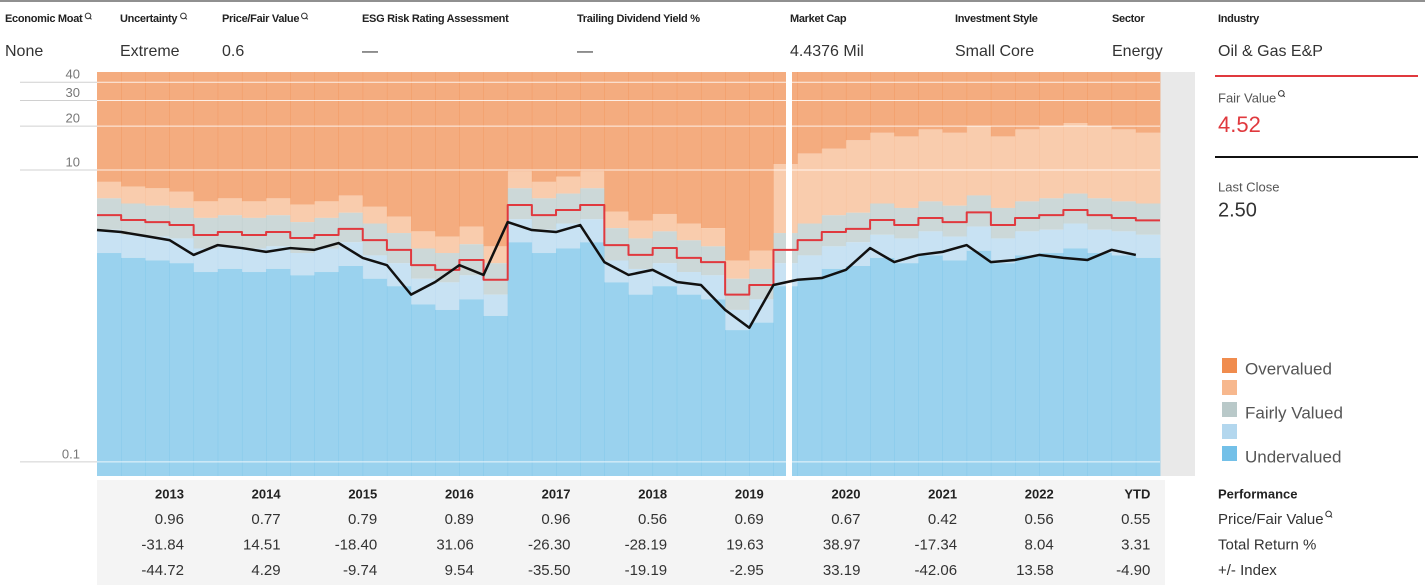 The image size is (1425, 585). I want to click on fair-value-line, so click(628, 250).